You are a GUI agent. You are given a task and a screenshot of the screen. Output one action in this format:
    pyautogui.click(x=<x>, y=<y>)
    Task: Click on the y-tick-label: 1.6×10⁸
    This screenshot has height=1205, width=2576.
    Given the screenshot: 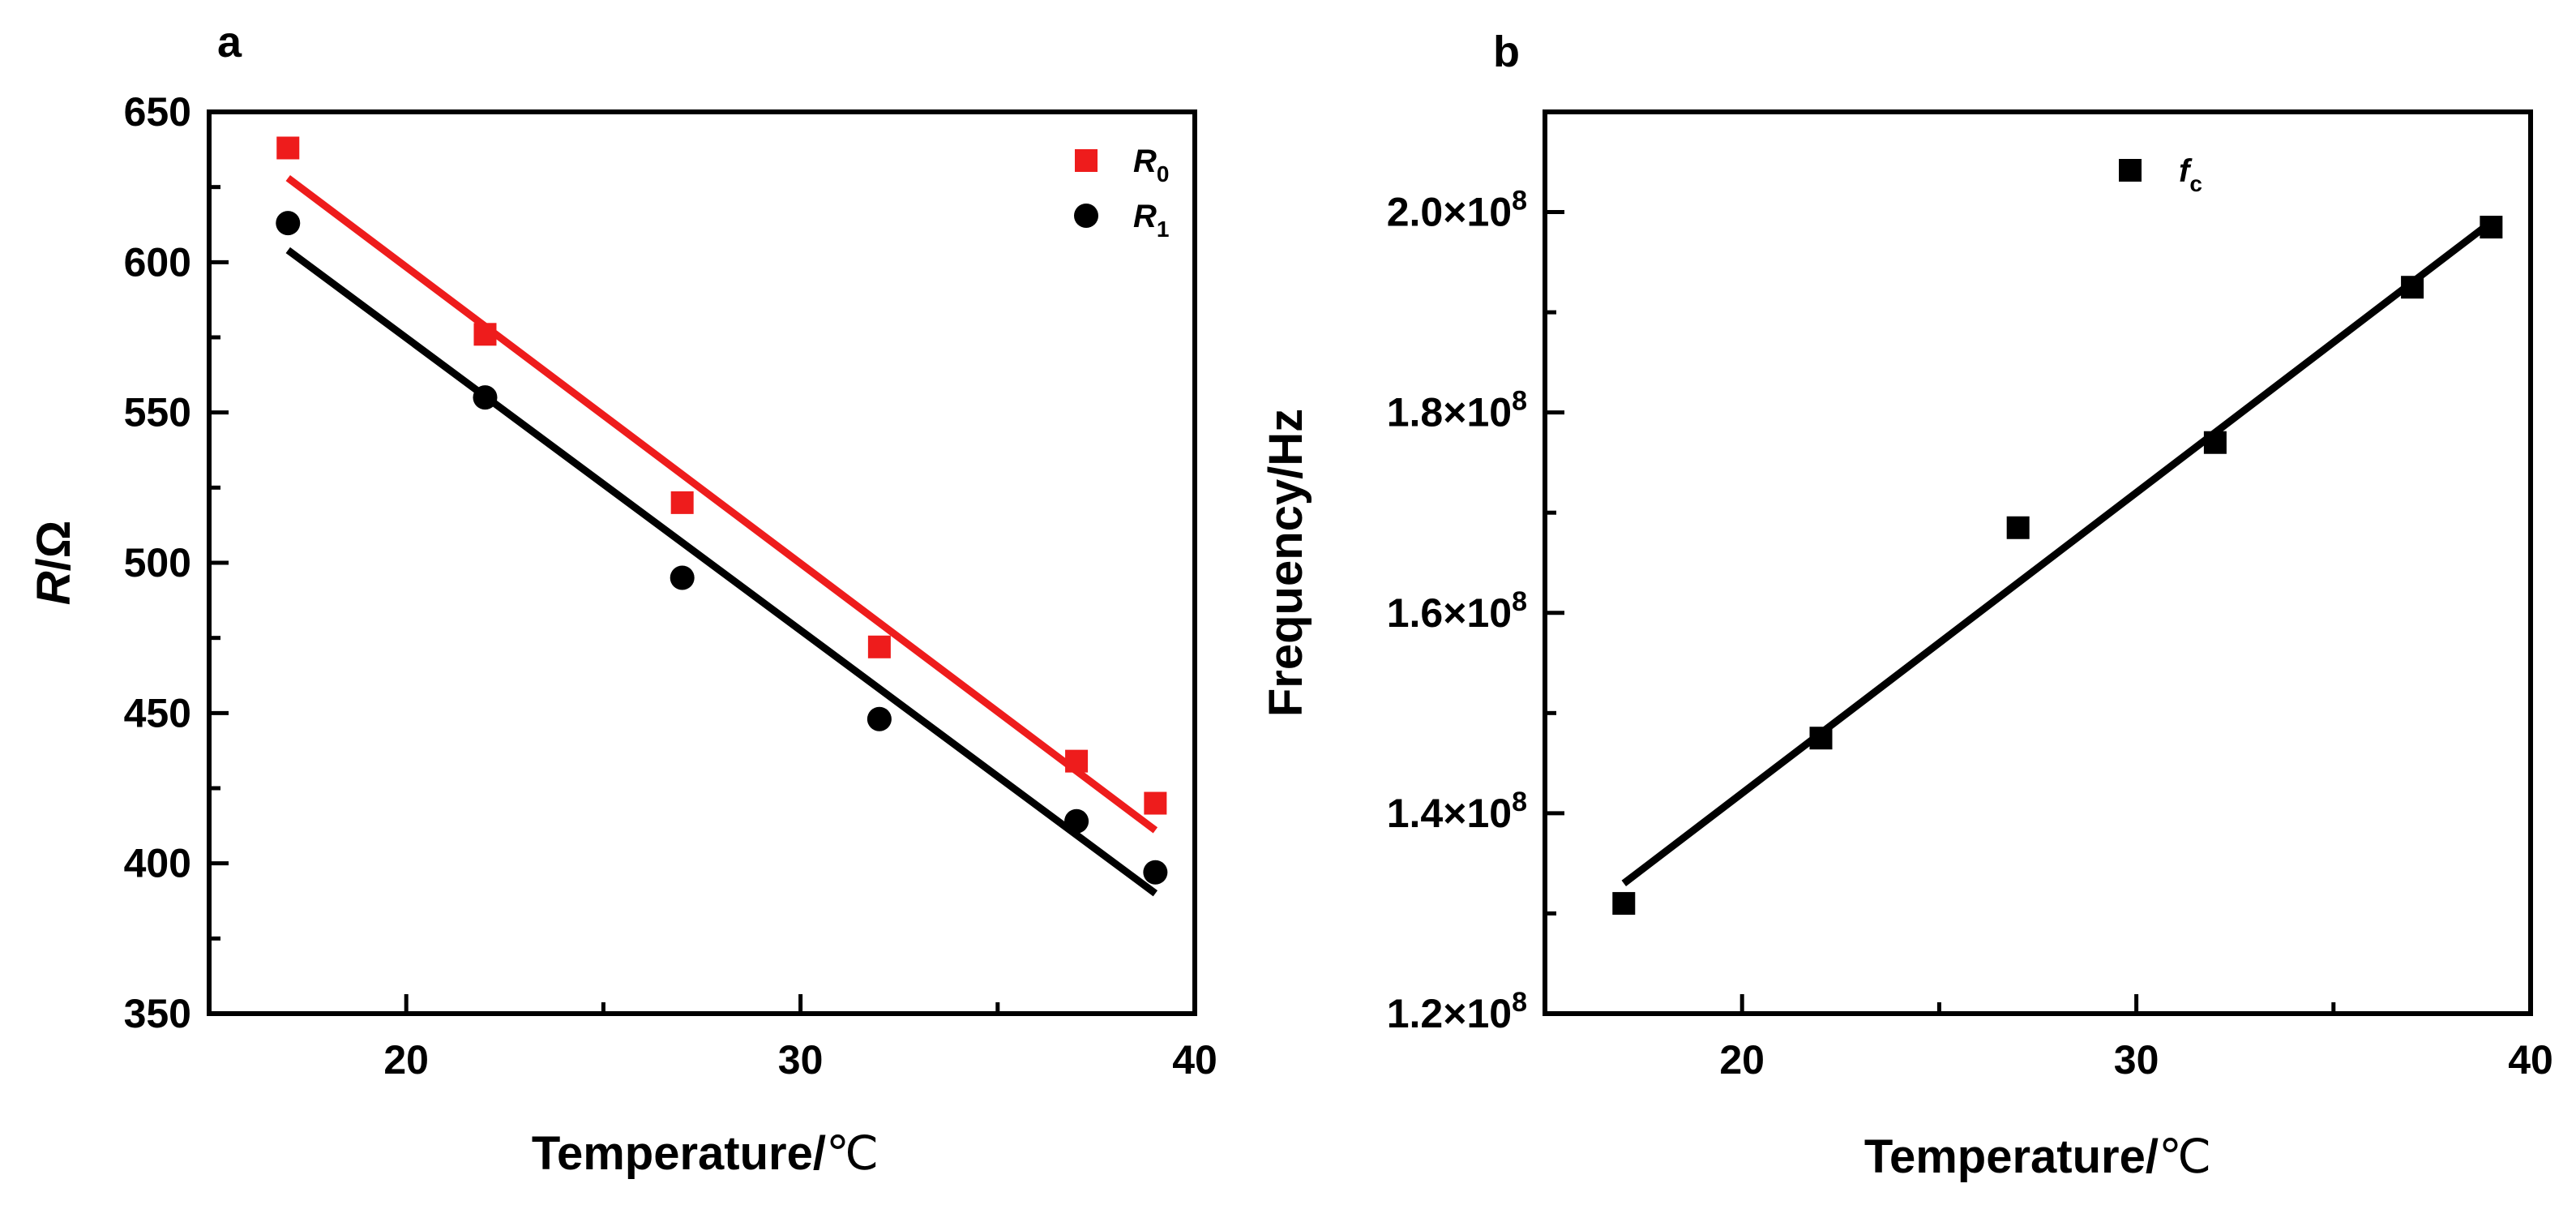 What is the action you would take?
    pyautogui.click(x=1457, y=611)
    